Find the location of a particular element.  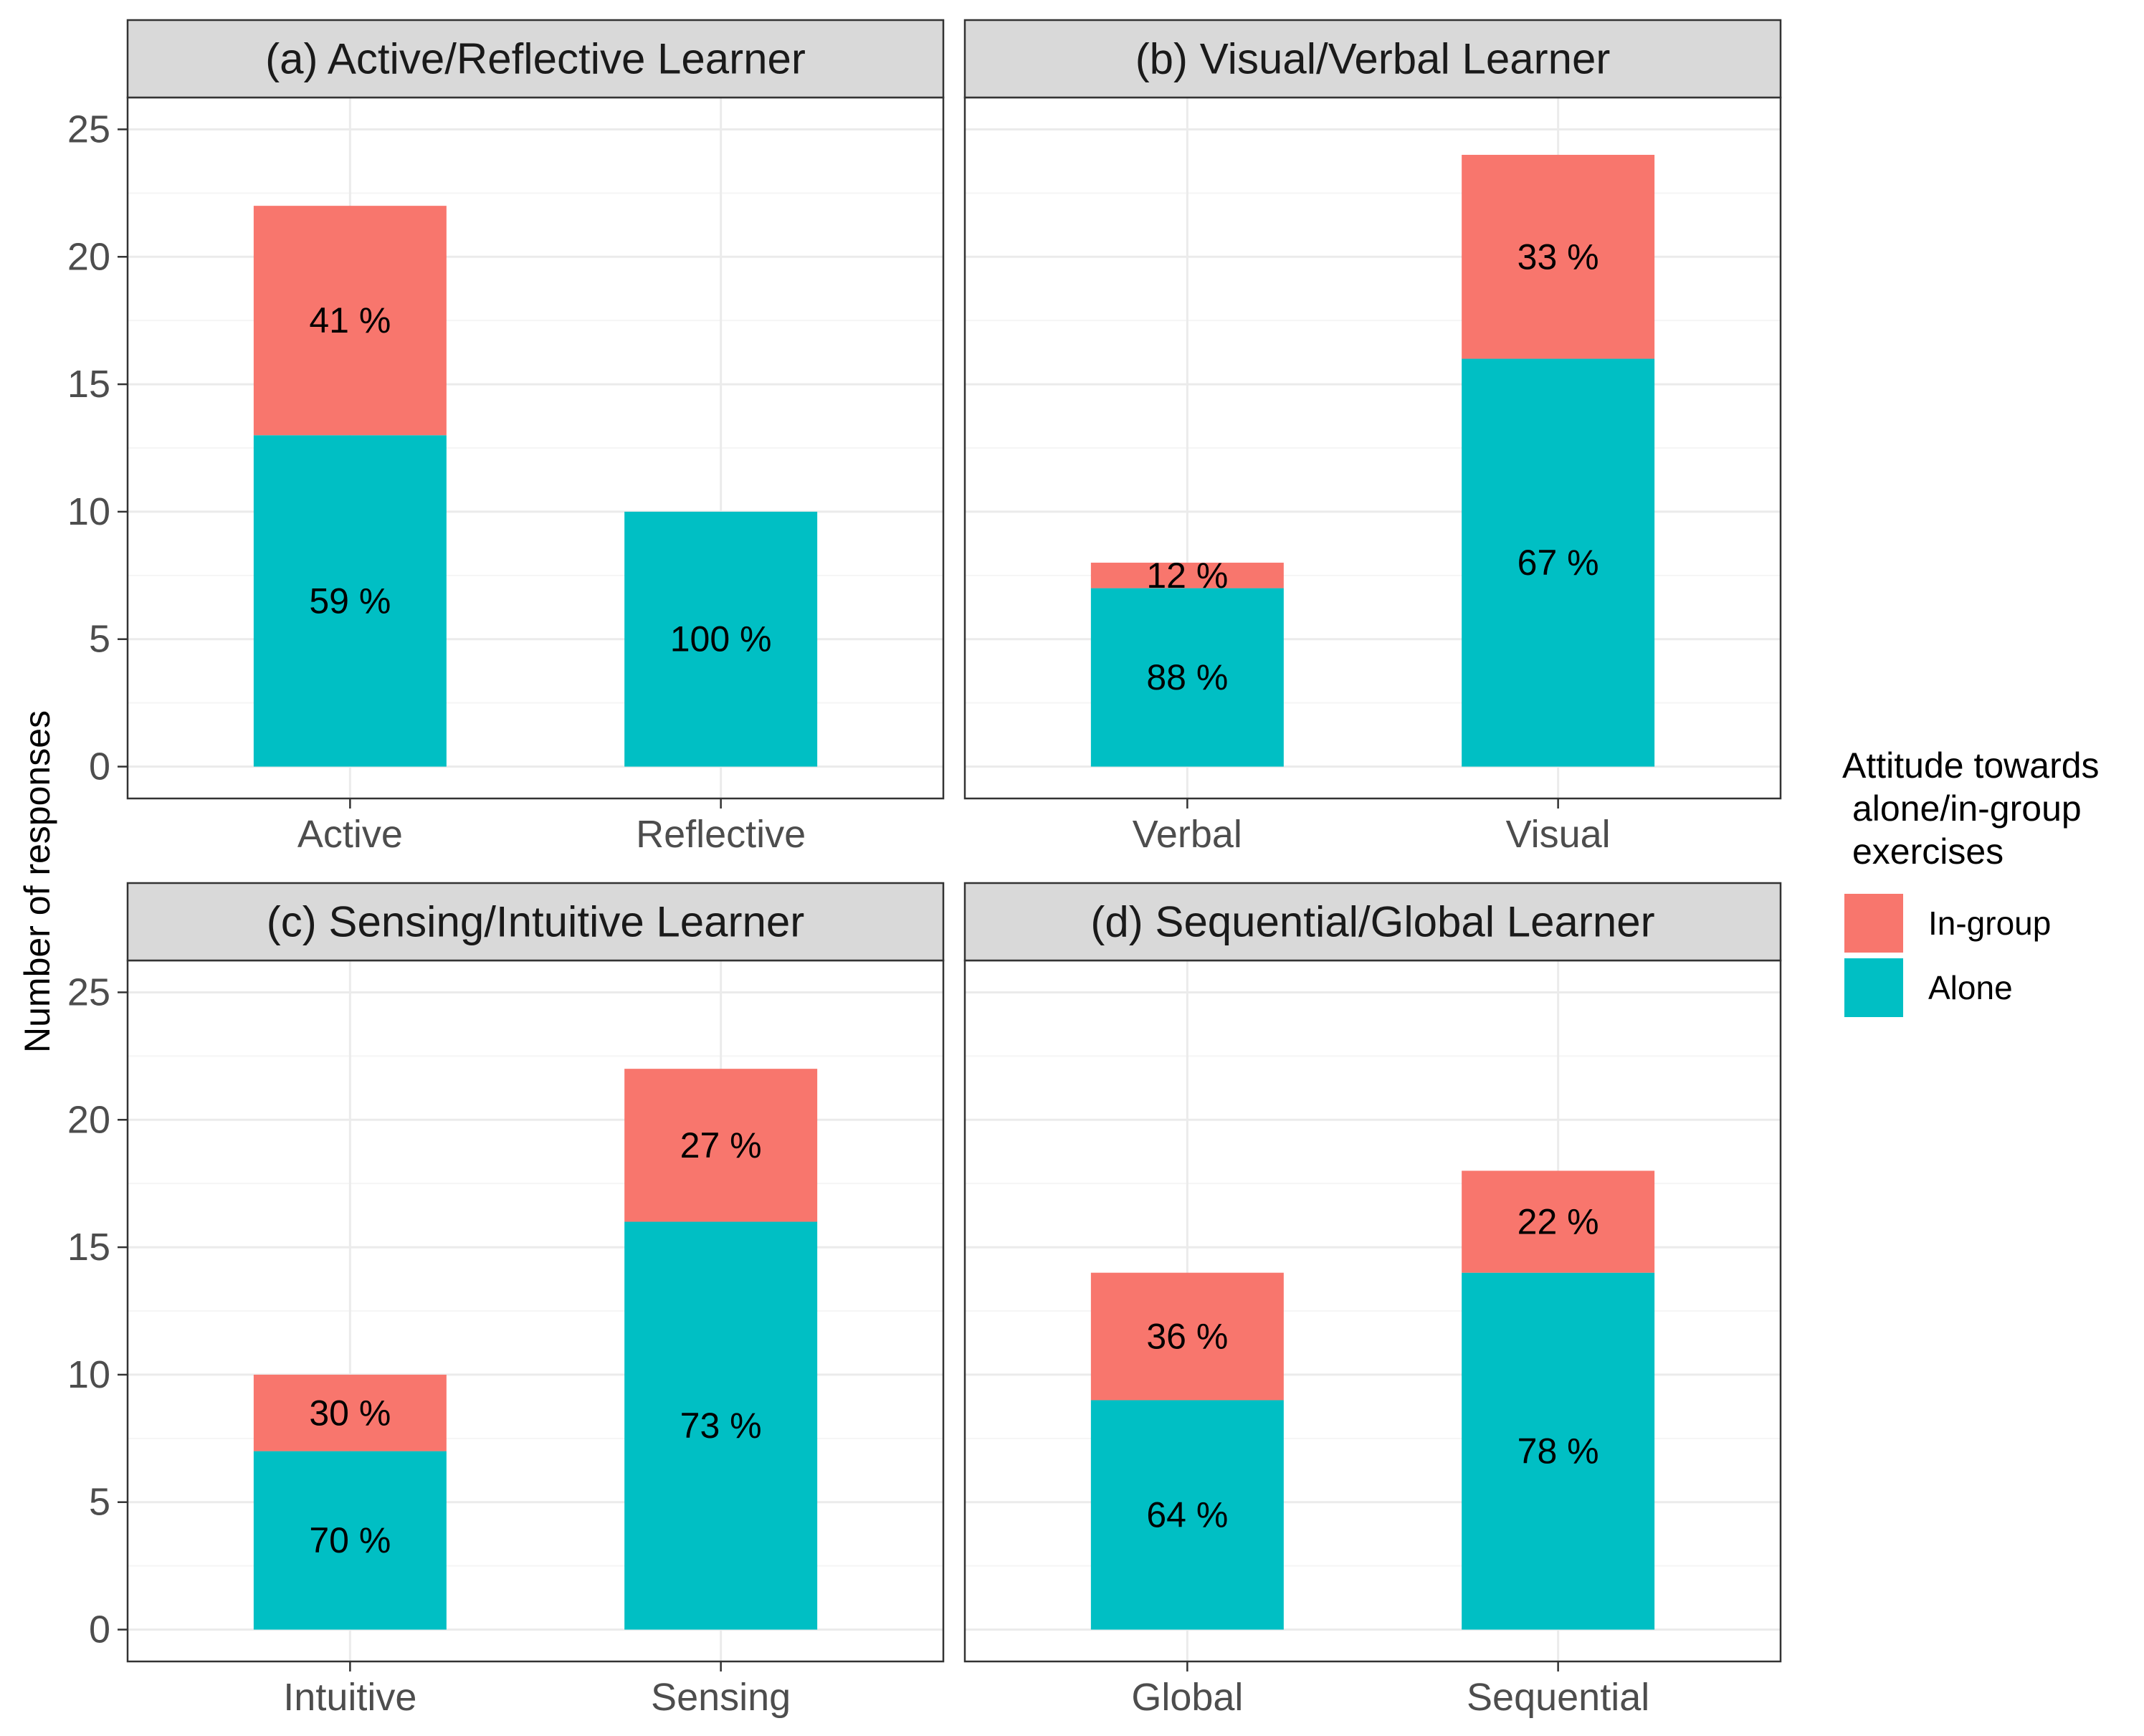

bar-label: 67 % is located at coordinates (1558, 563).